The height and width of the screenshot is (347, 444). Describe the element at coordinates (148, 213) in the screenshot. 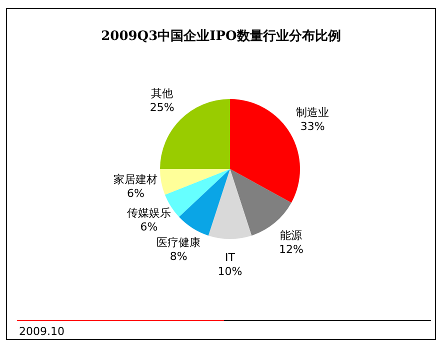

I see `slice-label: 传媒娱乐` at that location.